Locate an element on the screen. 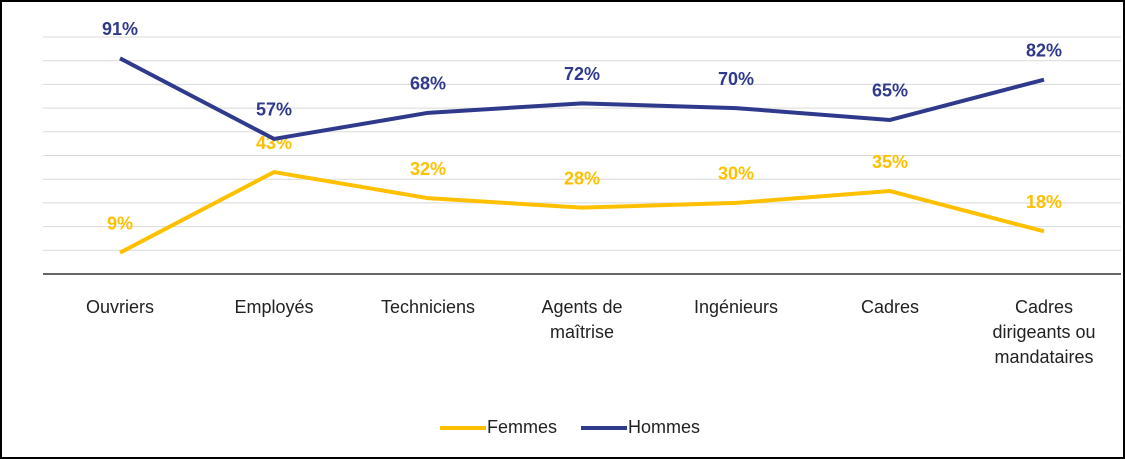 The height and width of the screenshot is (459, 1125). data-label: 32% is located at coordinates (428, 169).